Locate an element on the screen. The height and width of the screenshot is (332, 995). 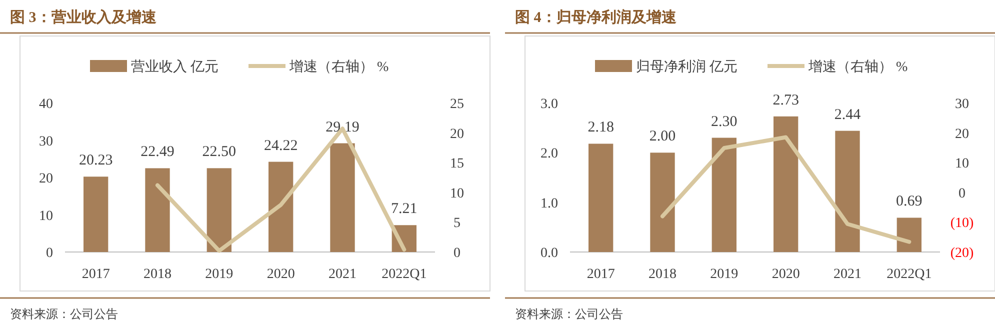
y-tick-label: 3.0 is located at coordinates (549, 104).